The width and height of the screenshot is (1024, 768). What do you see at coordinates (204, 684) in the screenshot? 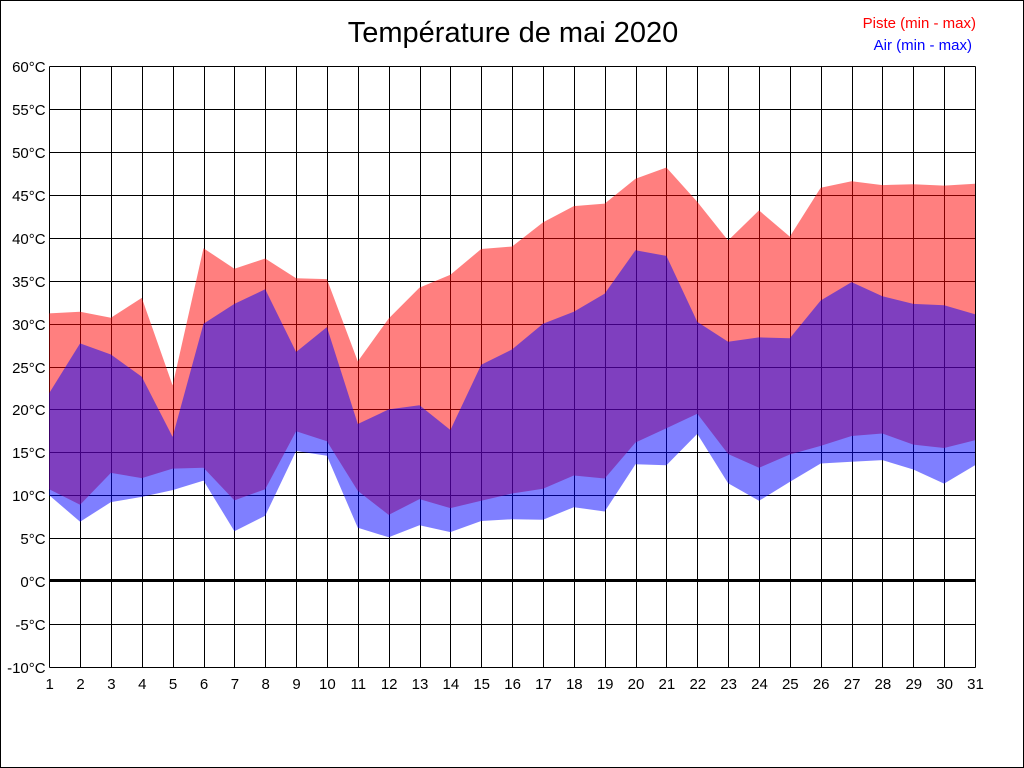
I see `svg-text: 6` at bounding box center [204, 684].